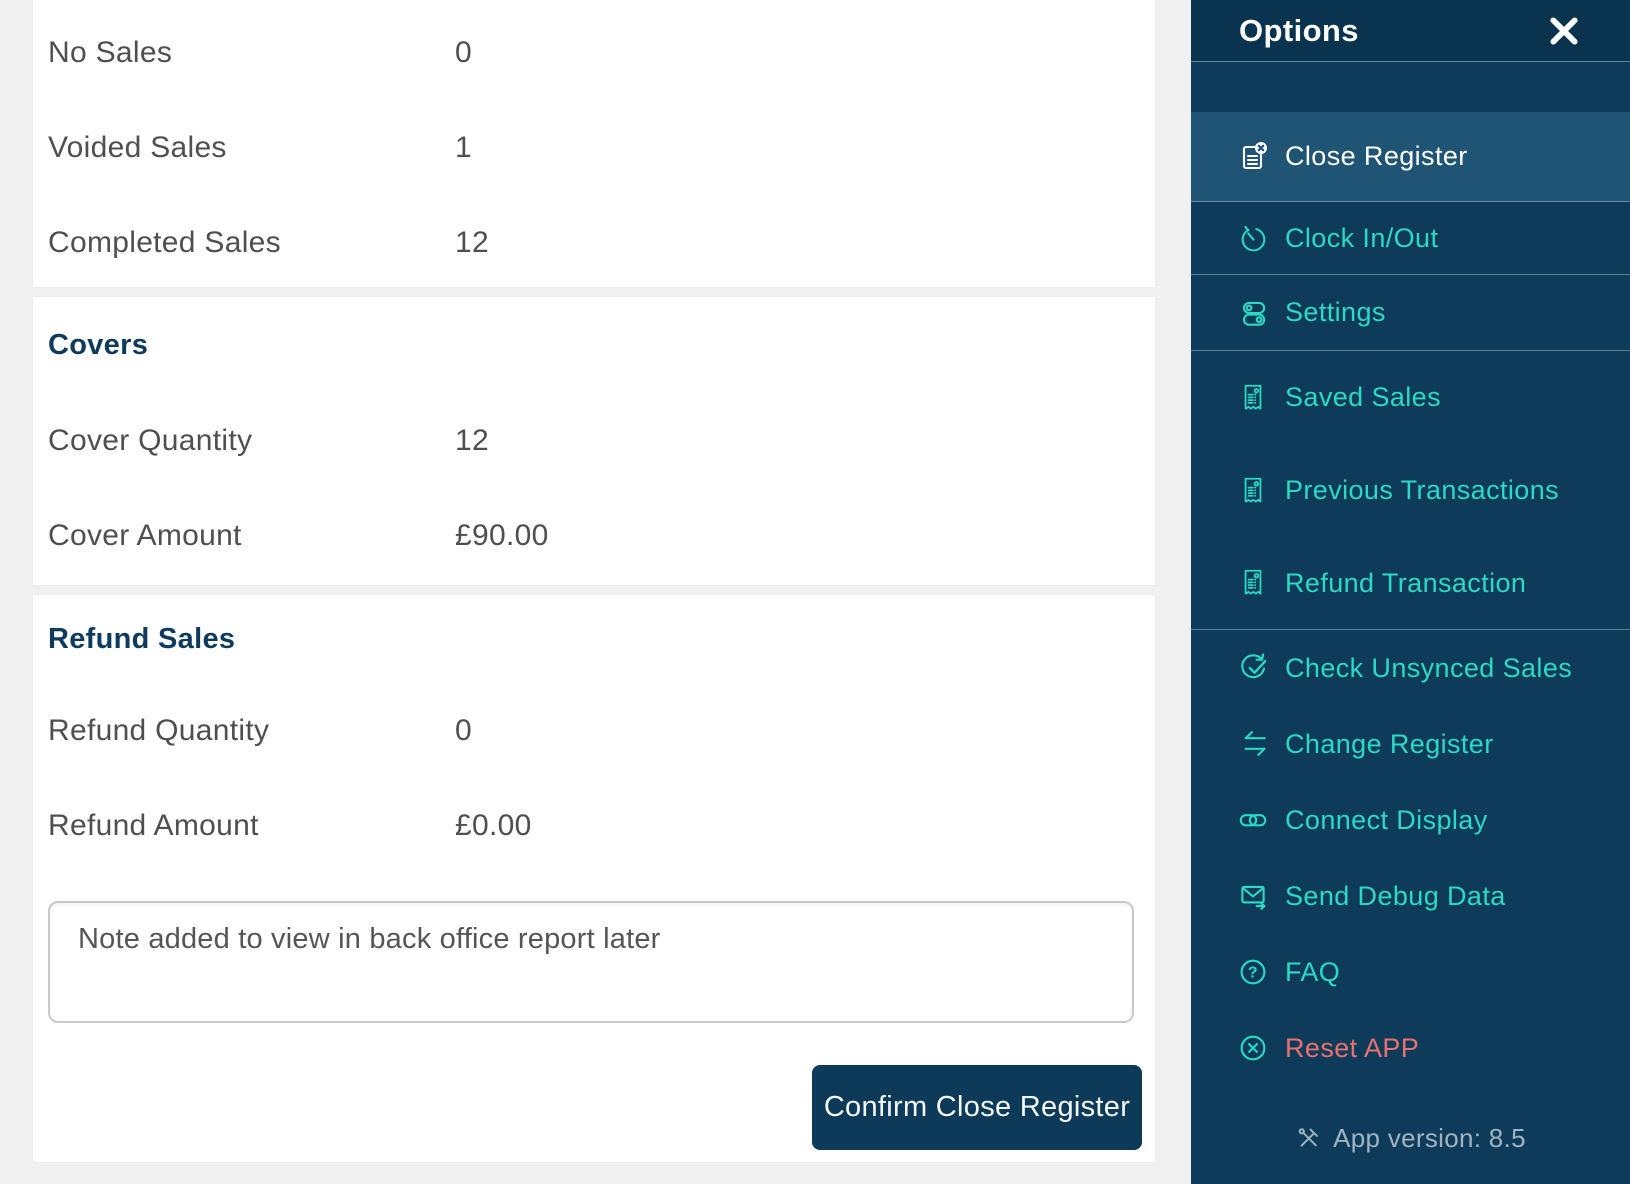  Describe the element at coordinates (1253, 313) in the screenshot. I see `toggles-icon` at that location.